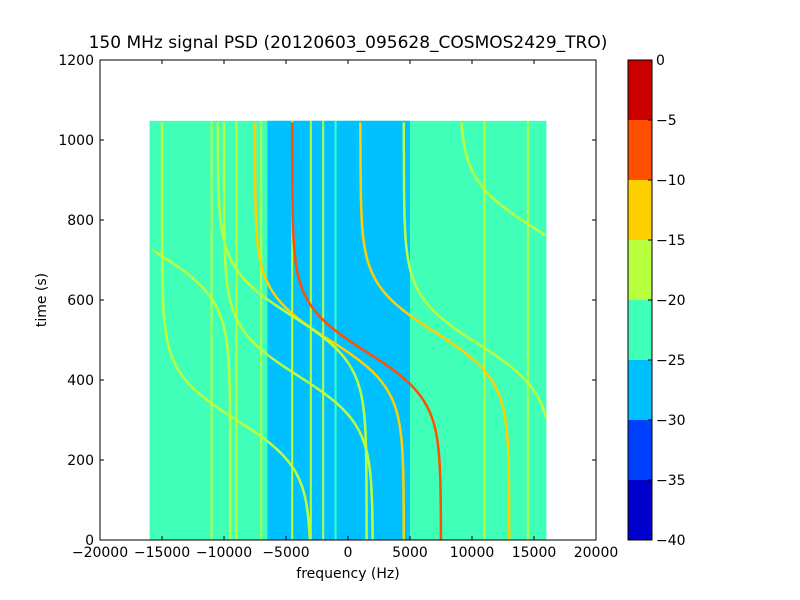 The height and width of the screenshot is (600, 800). I want to click on y-tick-label: 1200, so click(76, 61).